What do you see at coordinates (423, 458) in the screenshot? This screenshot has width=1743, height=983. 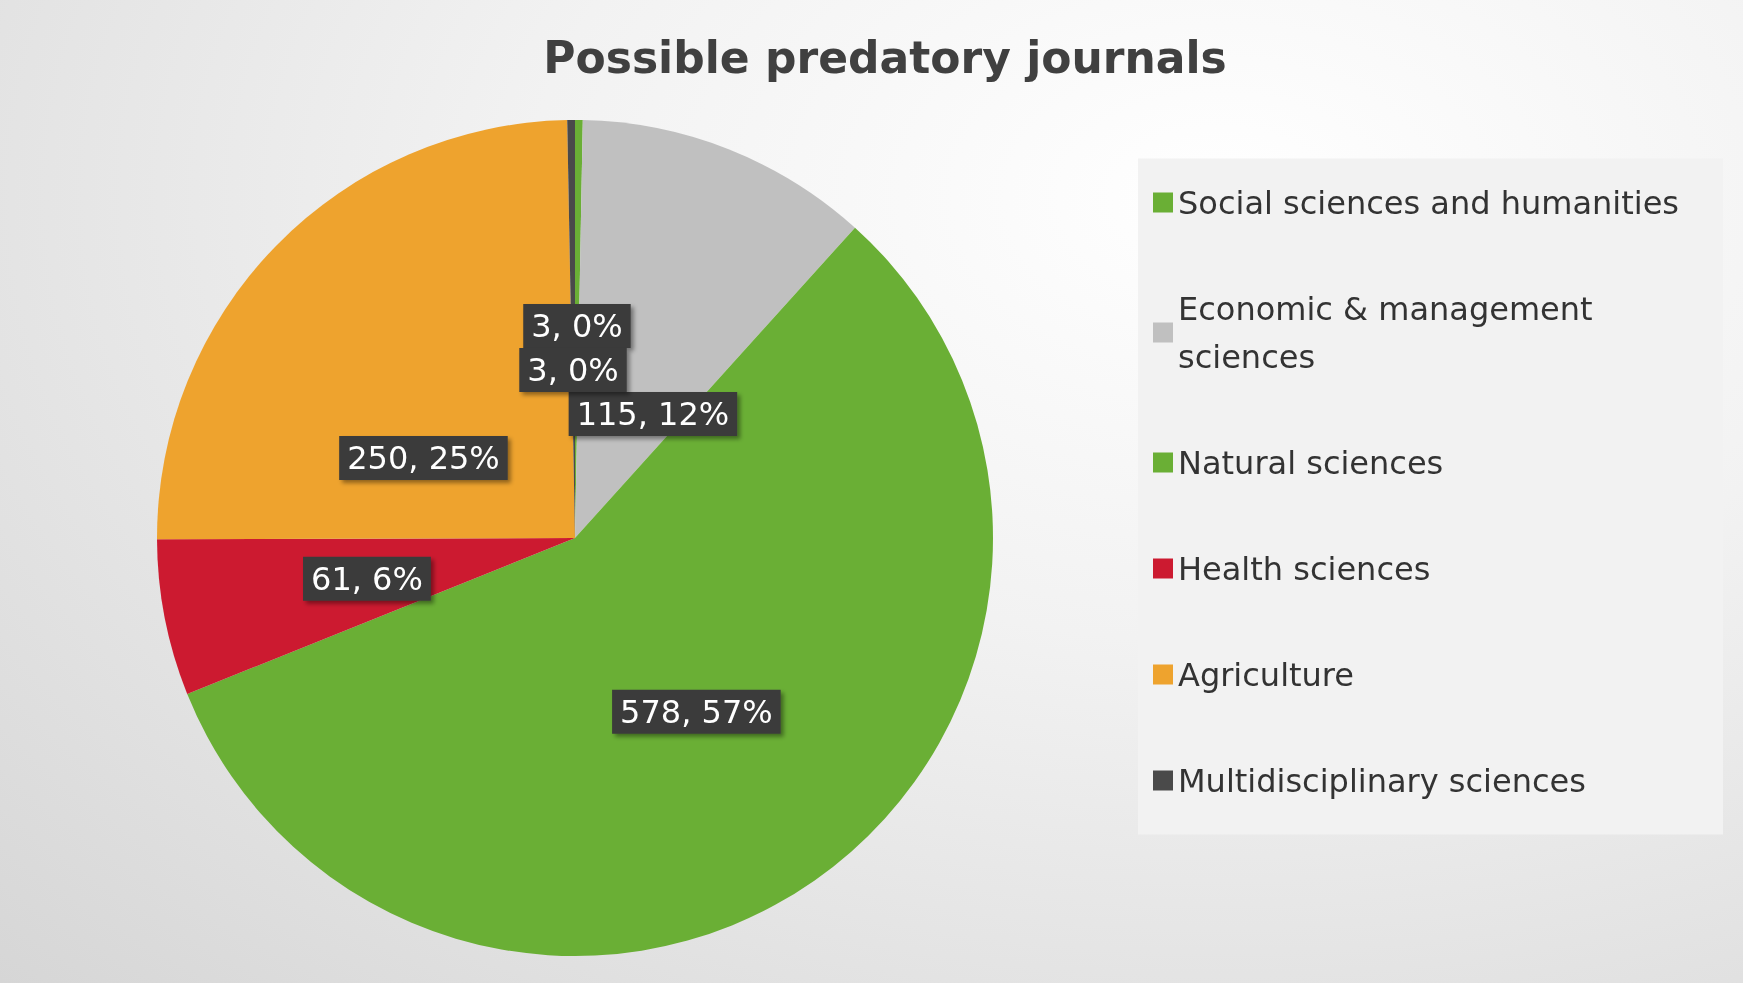 I see `data-label: 250, 25%` at bounding box center [423, 458].